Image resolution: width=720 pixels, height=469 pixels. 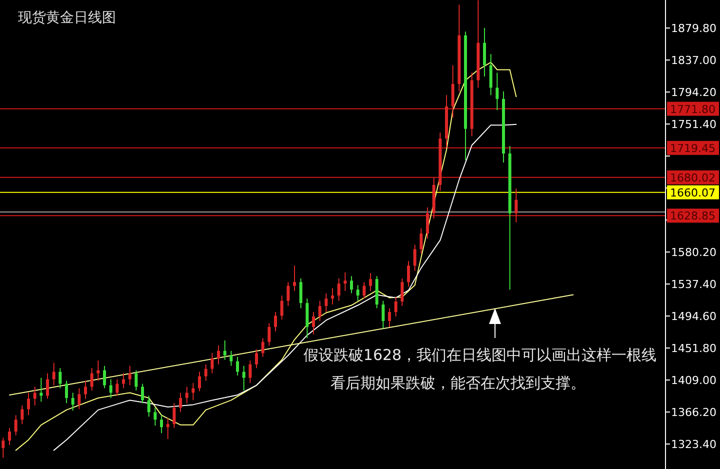 What do you see at coordinates (693, 317) in the screenshot?
I see `y-tick-label: 1494.60` at bounding box center [693, 317].